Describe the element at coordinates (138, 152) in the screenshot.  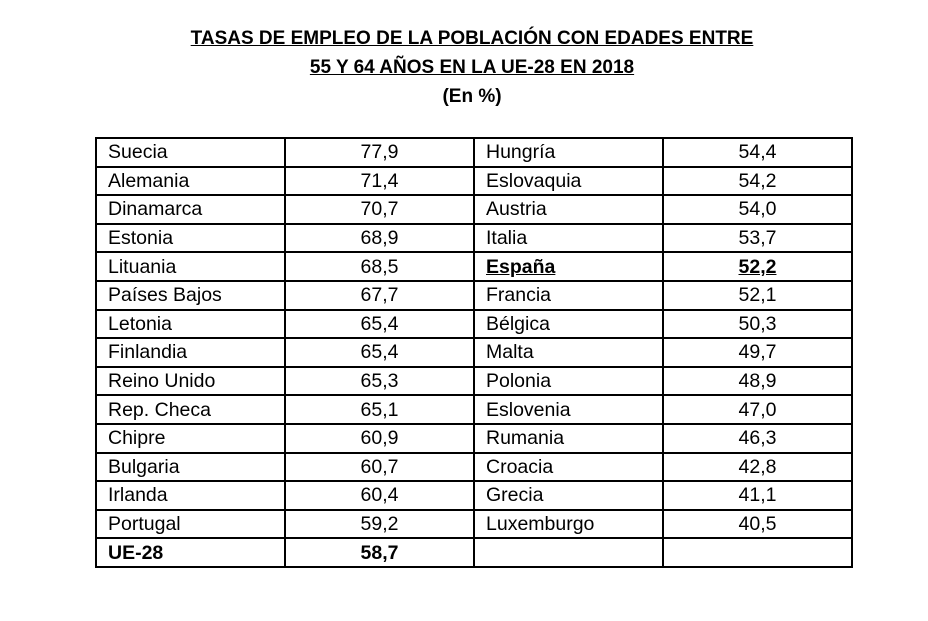
I see `country: Suecia` at that location.